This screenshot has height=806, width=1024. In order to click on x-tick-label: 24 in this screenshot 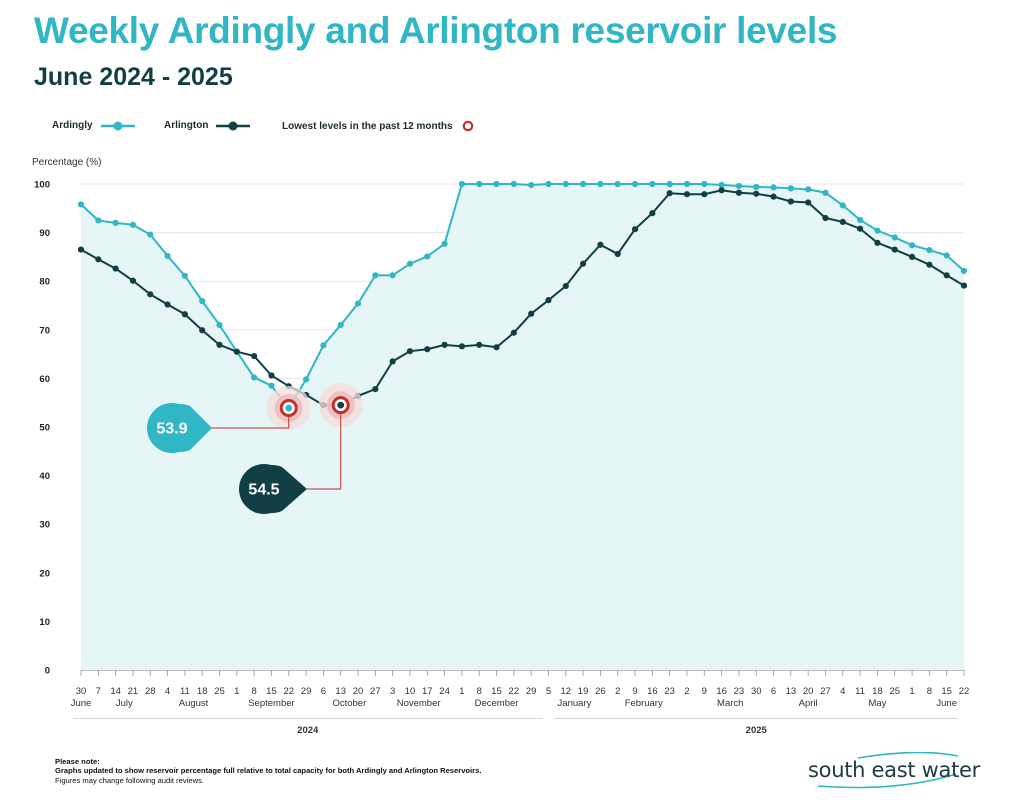, I will do `click(444, 691)`.